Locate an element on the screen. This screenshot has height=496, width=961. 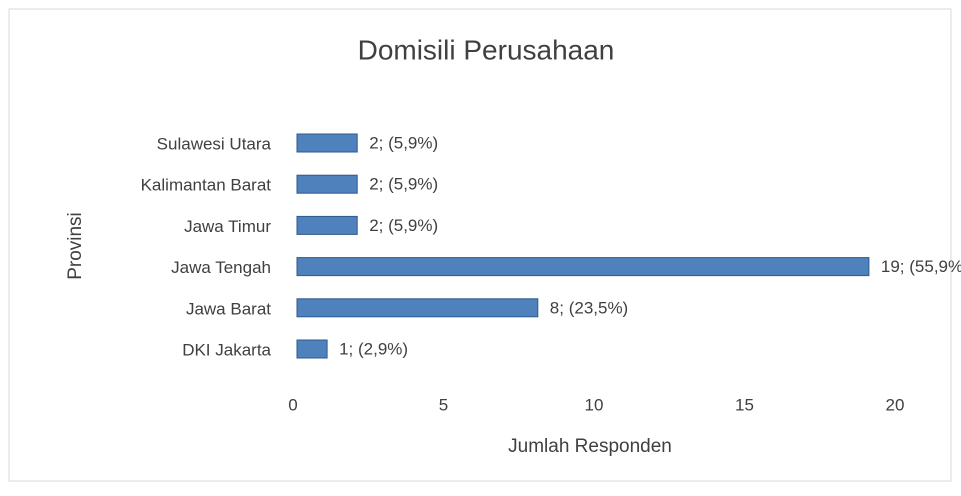
x-tick-label: 20 is located at coordinates (895, 404).